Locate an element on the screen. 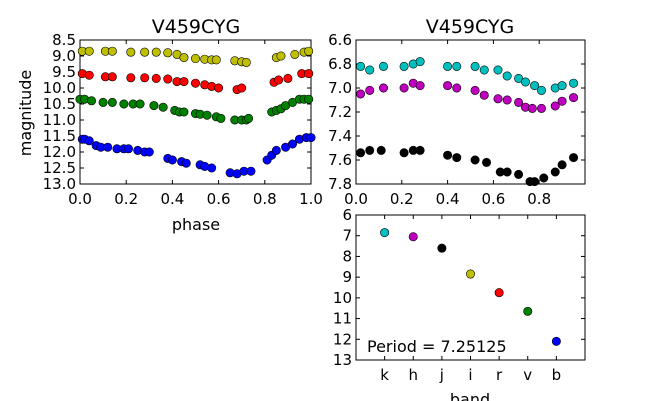 The image size is (650, 401). right-bottom-xlabel: band is located at coordinates (470, 395).